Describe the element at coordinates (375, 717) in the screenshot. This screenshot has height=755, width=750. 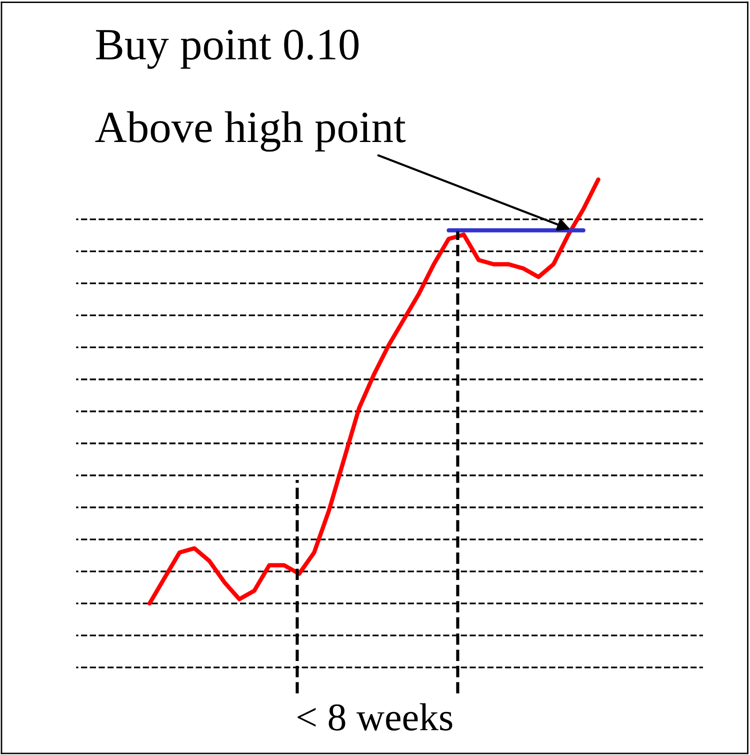
I see `text: < 8 weeks` at that location.